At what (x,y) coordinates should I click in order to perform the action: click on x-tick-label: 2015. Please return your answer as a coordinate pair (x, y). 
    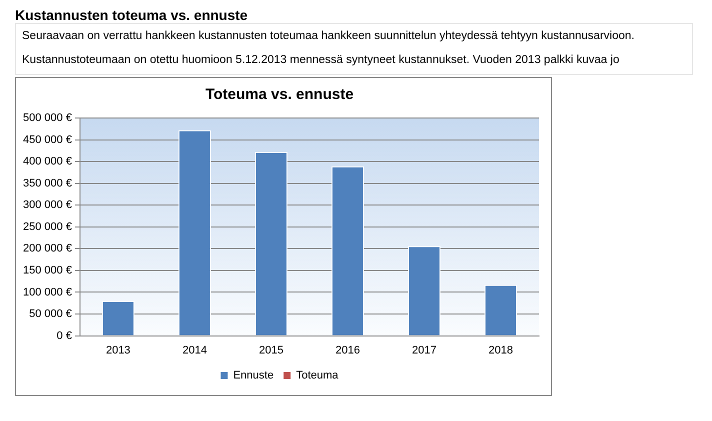
    Looking at the image, I should click on (271, 350).